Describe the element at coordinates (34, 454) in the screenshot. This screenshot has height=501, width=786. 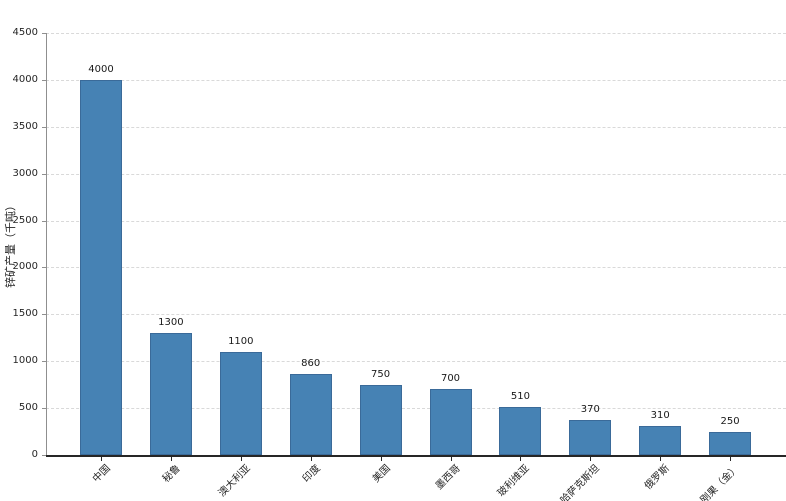
I see `y-tick-label: 0` at that location.